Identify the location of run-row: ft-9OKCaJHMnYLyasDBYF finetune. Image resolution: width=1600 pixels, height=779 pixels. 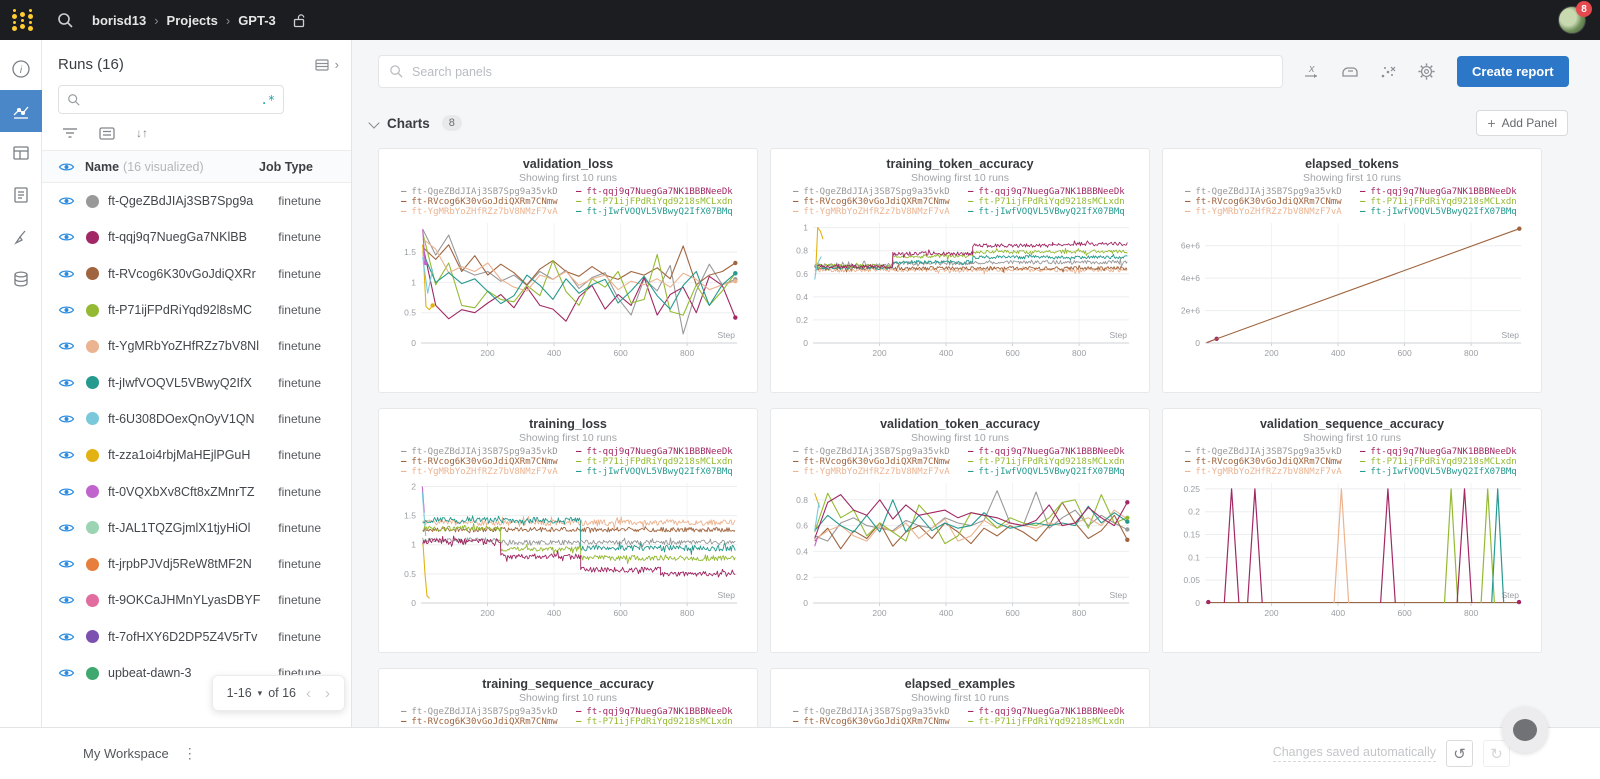
(196, 600).